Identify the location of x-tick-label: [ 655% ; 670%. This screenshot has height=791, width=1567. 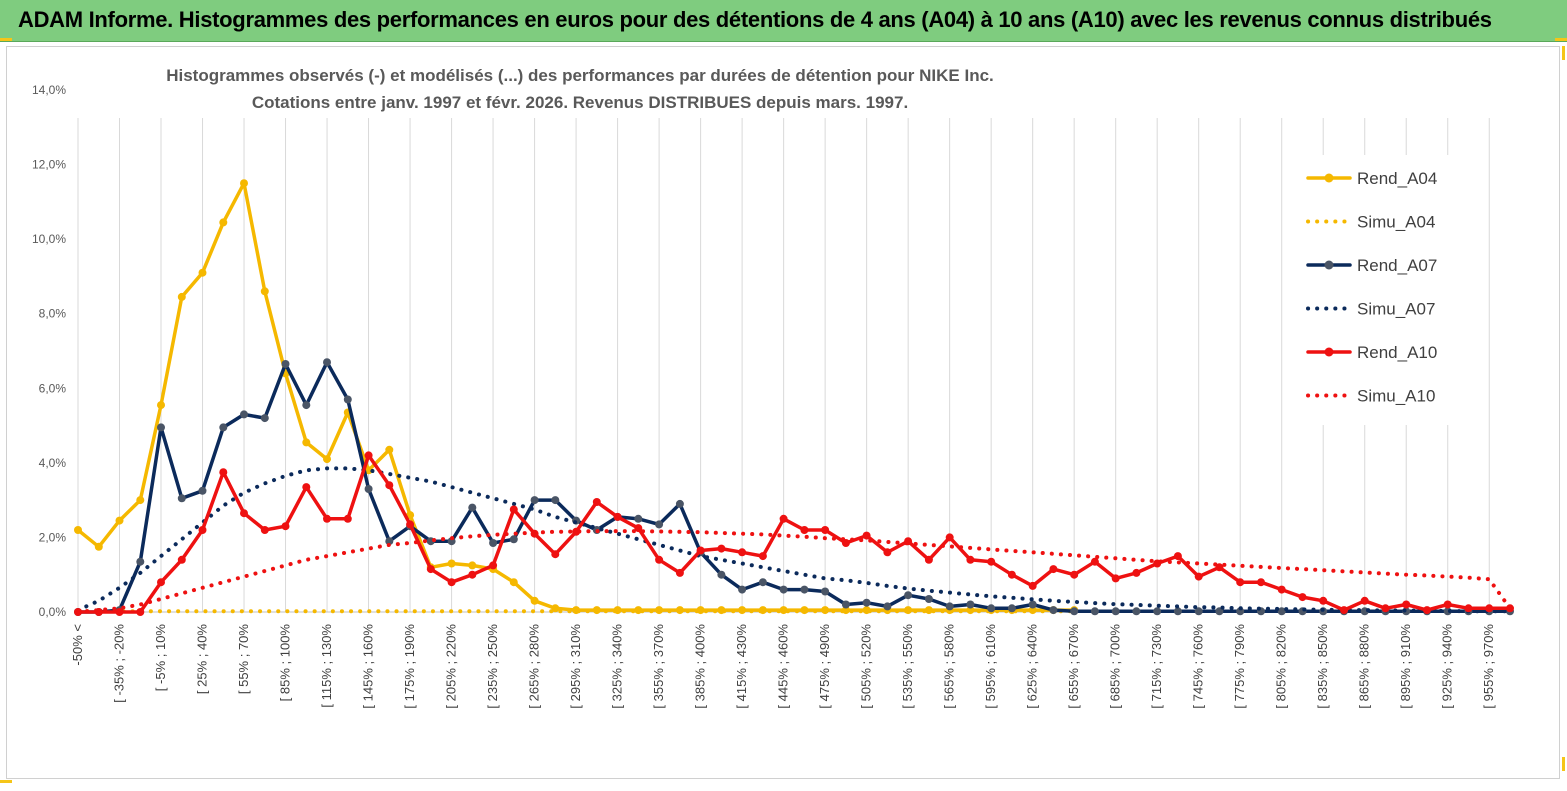
(1073, 666).